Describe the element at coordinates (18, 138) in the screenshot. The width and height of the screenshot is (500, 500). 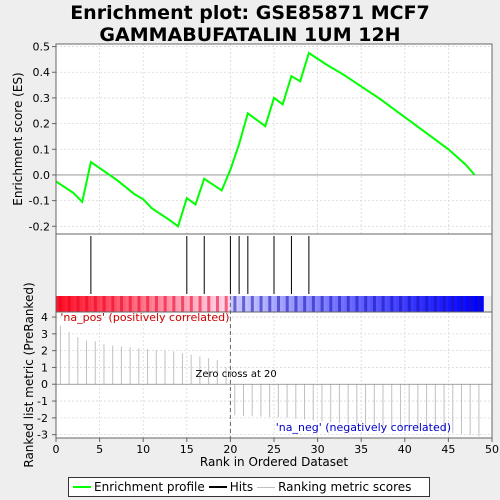
I see `es-y-axis-label: Enrichment score (ES)` at that location.